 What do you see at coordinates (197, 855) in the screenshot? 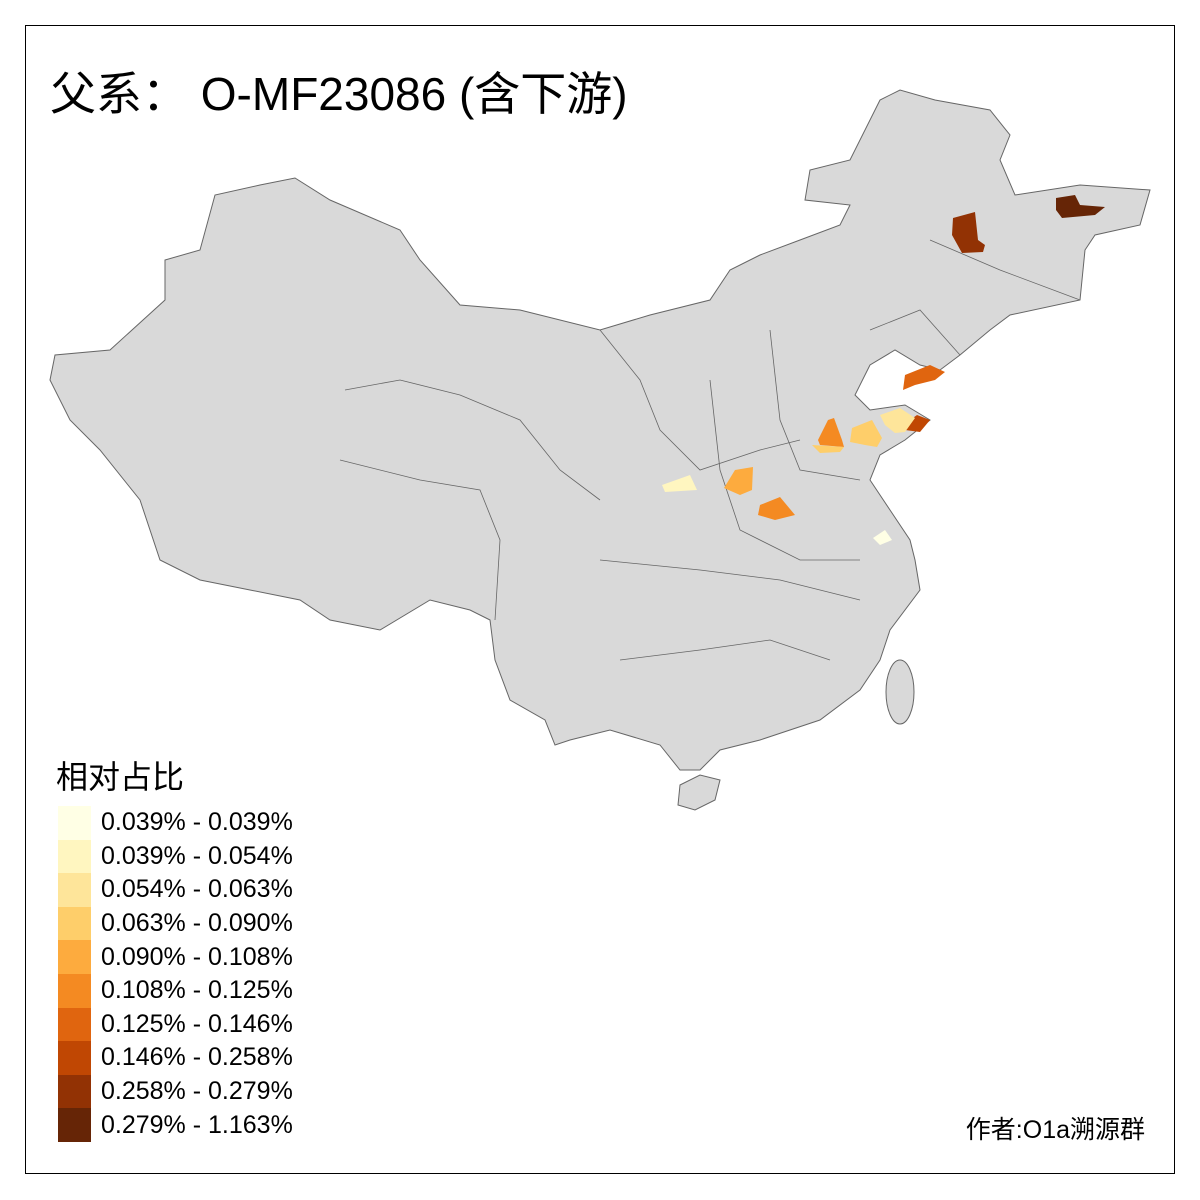
I see `legend-label: 0.039% - 0.054%` at bounding box center [197, 855].